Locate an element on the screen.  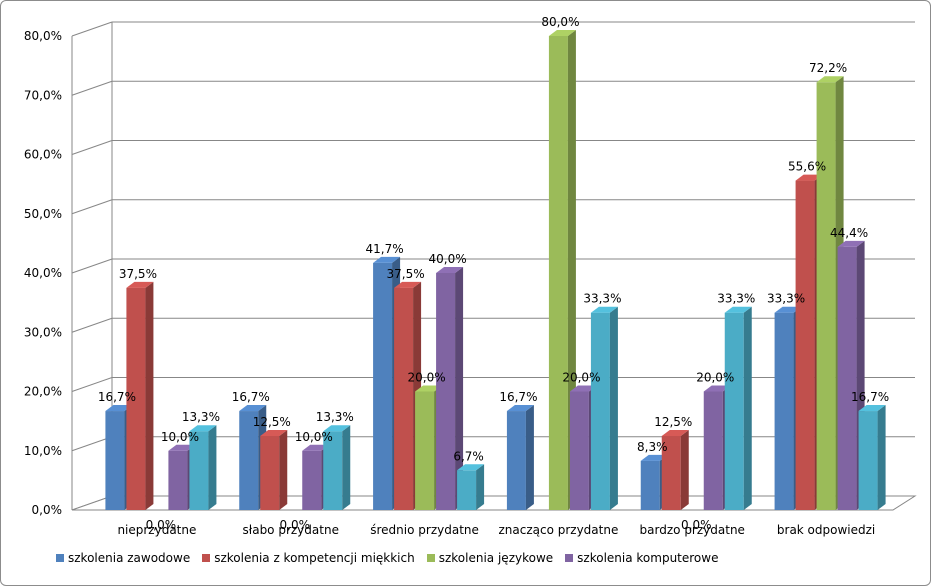
x-tick-label: brak odpowiedzi is located at coordinates (826, 530).